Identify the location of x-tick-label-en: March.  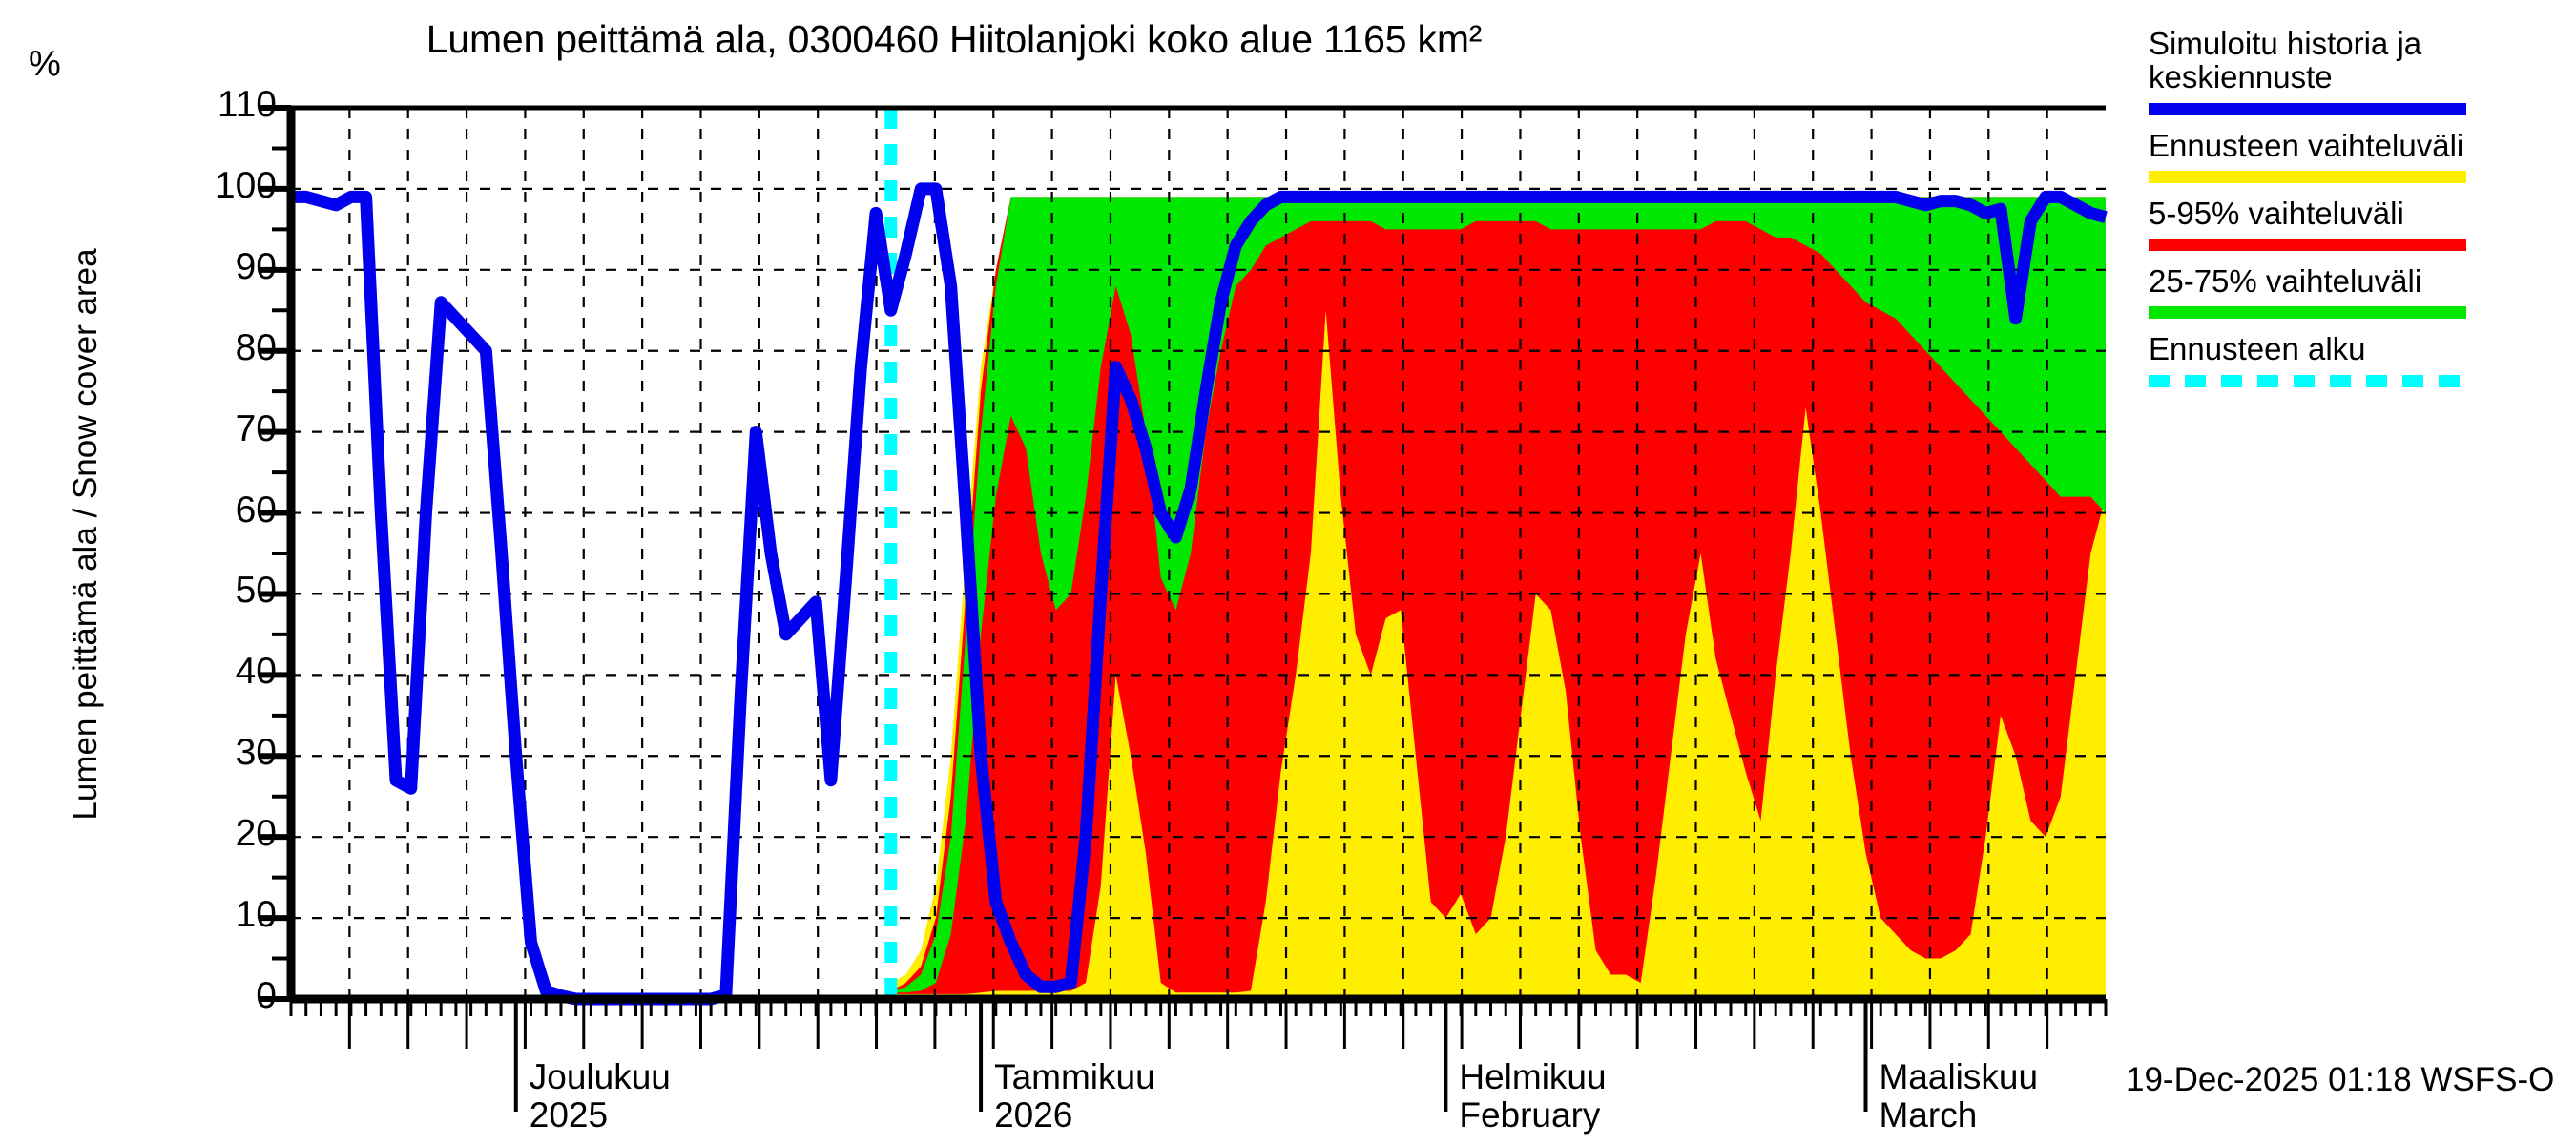
(1928, 1114).